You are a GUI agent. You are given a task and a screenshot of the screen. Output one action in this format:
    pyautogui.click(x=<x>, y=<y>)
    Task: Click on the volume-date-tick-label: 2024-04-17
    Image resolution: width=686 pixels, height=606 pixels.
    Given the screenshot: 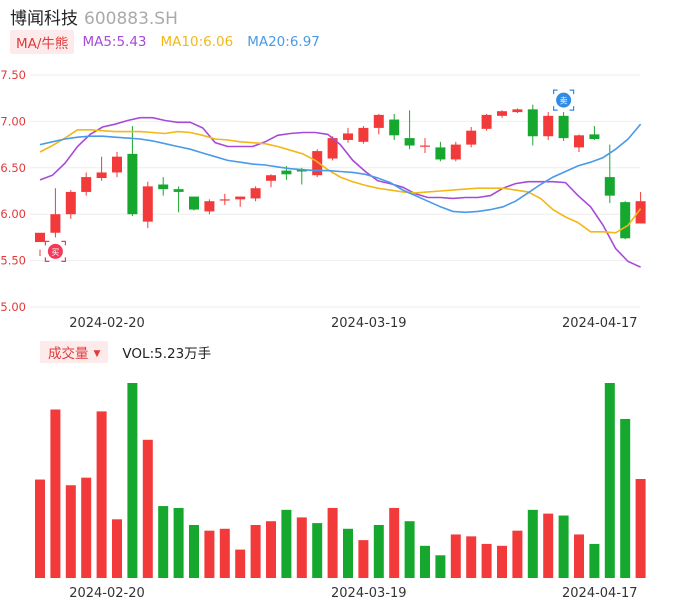 What is the action you would take?
    pyautogui.click(x=600, y=593)
    